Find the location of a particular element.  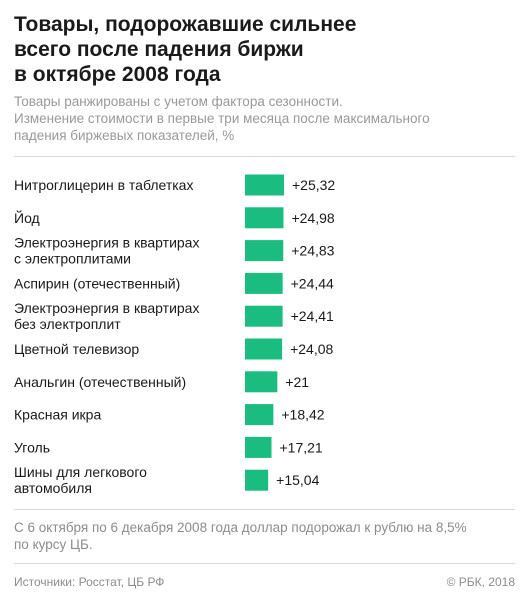

category-label: Красная икра is located at coordinates (57, 415).